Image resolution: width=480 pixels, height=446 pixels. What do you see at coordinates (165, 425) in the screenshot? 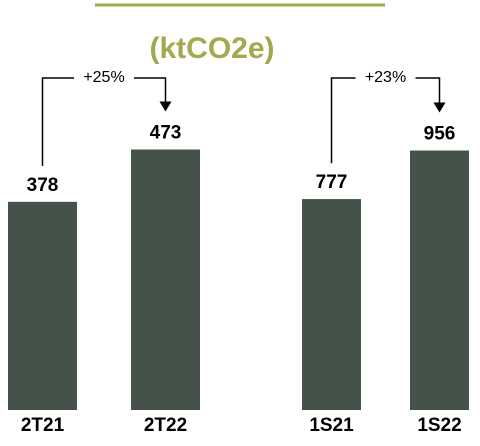
I see `x-tick-label: 2T22` at bounding box center [165, 425].